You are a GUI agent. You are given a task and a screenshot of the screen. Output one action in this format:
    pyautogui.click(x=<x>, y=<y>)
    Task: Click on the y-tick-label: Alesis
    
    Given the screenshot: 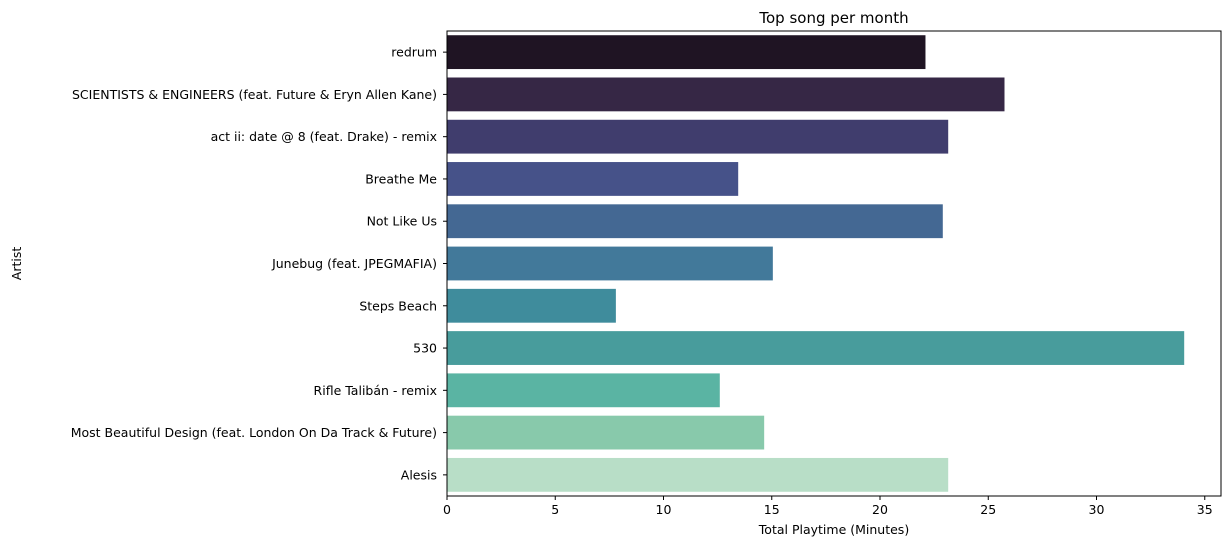 What is the action you would take?
    pyautogui.click(x=419, y=474)
    